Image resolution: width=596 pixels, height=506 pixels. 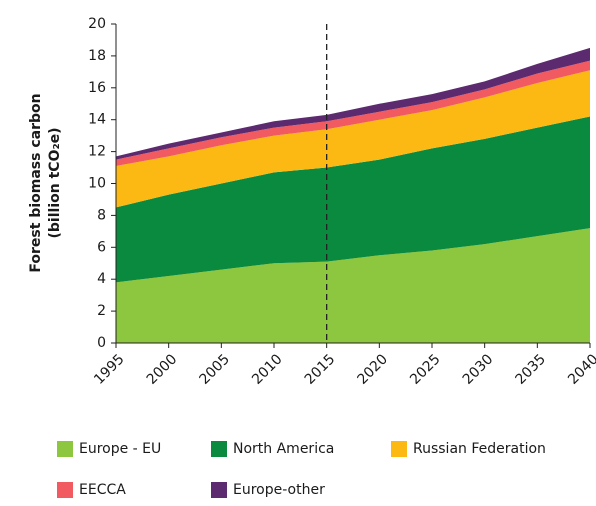 I want to click on legend-label: Europe-other, so click(x=279, y=490).